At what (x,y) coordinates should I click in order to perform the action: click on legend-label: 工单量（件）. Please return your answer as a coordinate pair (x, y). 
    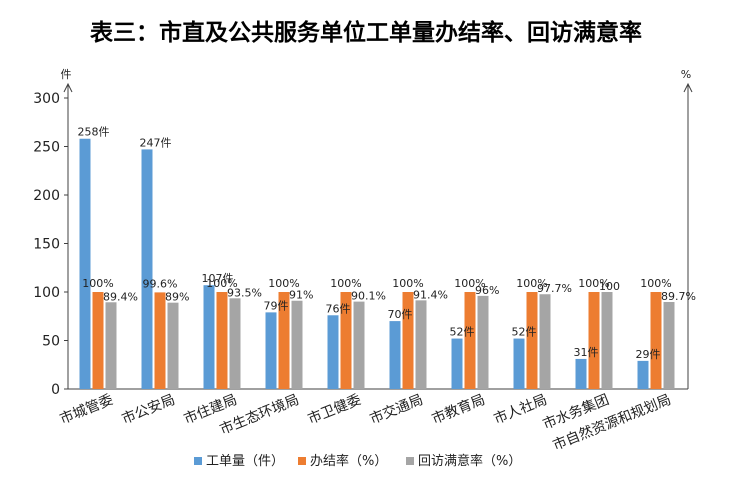
    Looking at the image, I should click on (245, 461).